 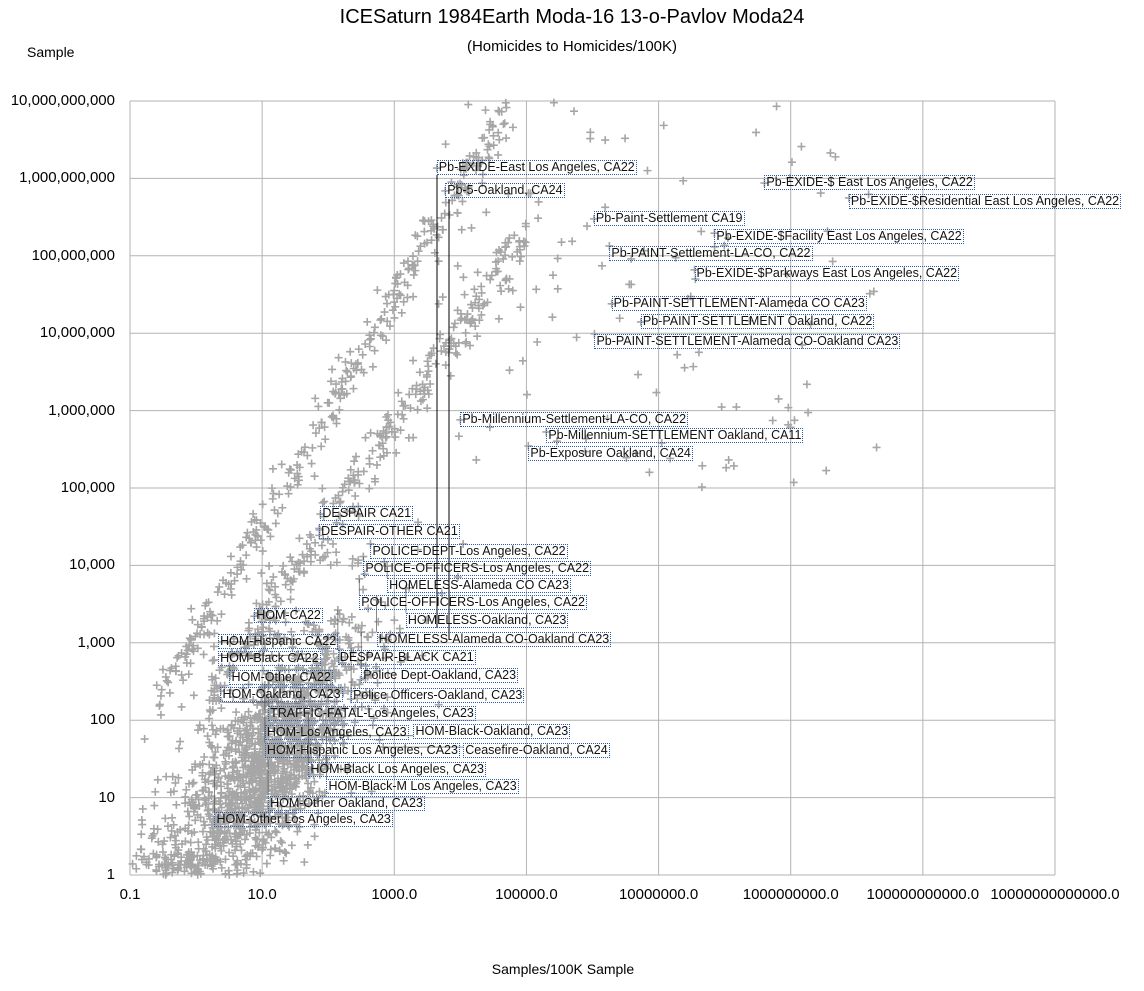 What do you see at coordinates (757, 321) in the screenshot?
I see `data-point-label: Pb-PAINT-SETTLEMENT Oakland, CA22` at bounding box center [757, 321].